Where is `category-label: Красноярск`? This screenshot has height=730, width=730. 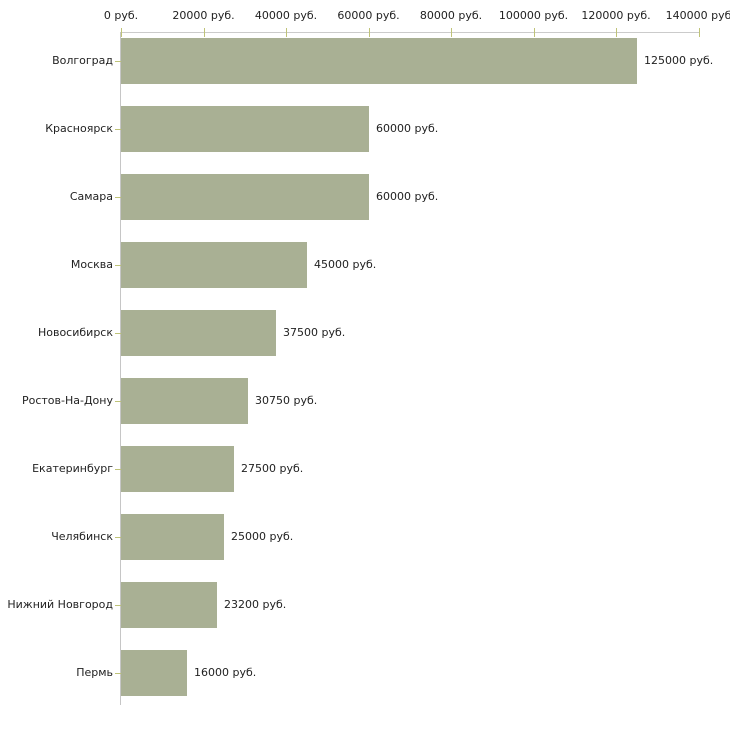 category-label: Красноярск is located at coordinates (79, 128).